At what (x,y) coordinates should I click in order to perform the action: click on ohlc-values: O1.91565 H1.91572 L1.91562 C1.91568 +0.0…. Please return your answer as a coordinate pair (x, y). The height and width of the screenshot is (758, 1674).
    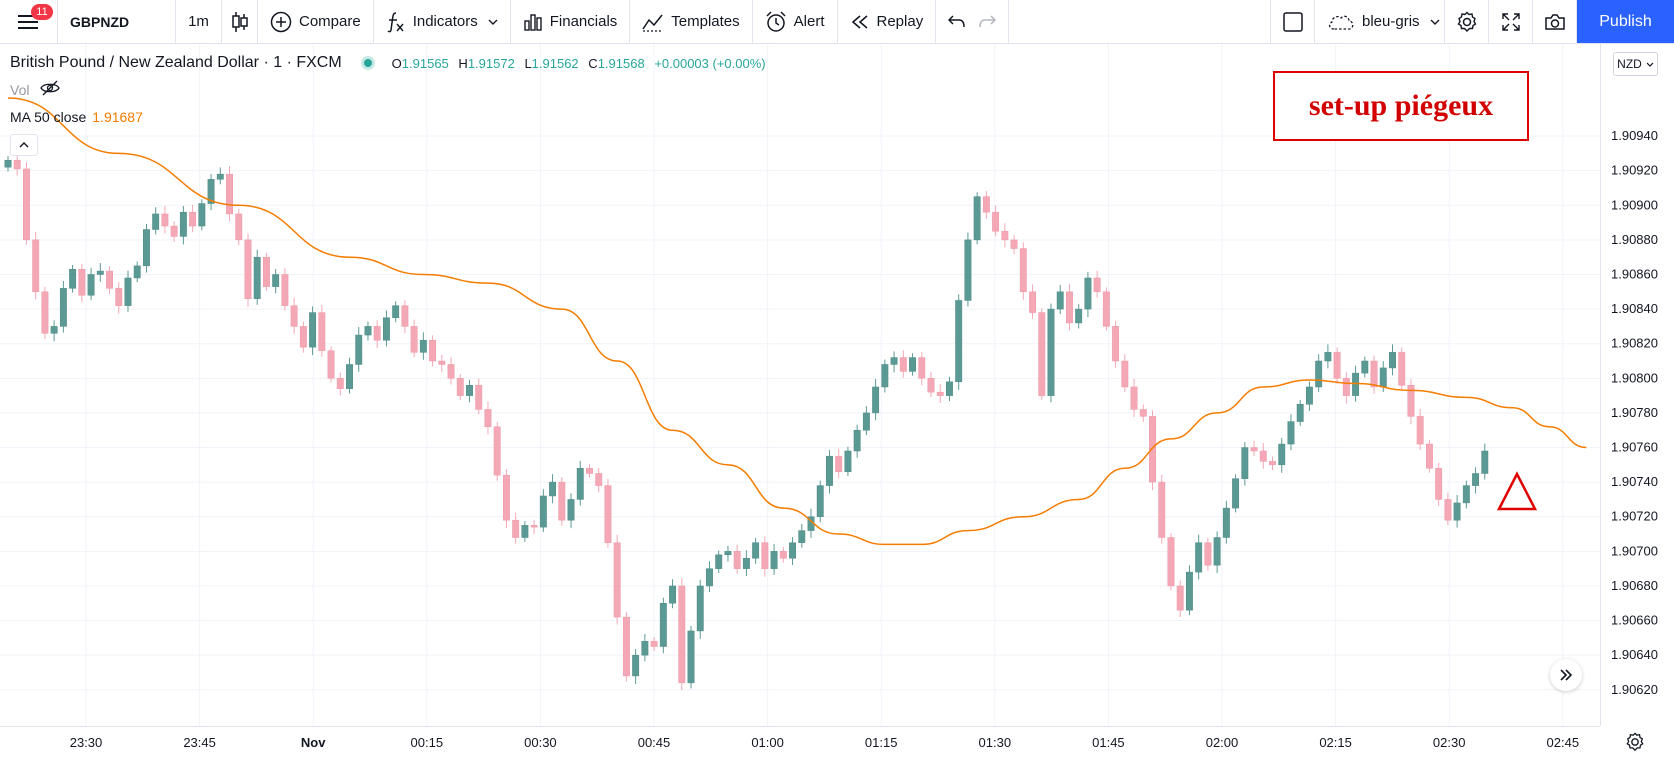
    Looking at the image, I should click on (582, 63).